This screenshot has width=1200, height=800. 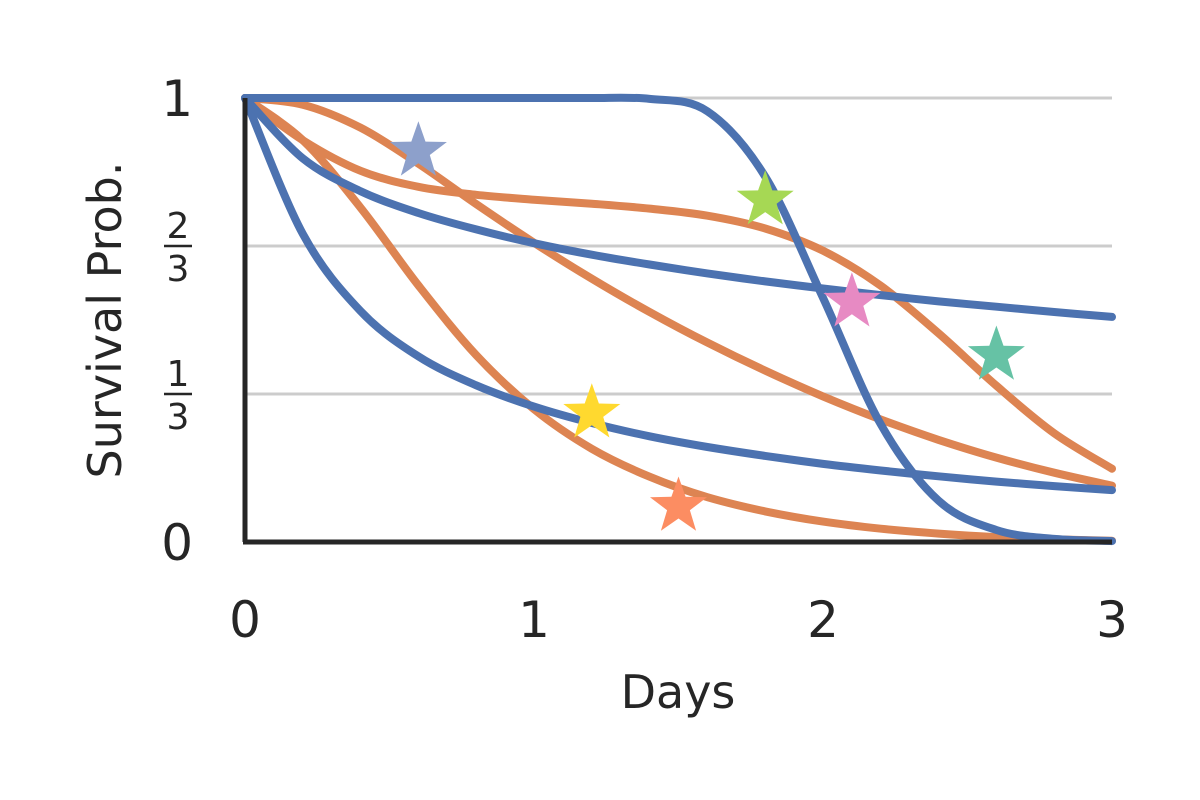 What do you see at coordinates (678, 692) in the screenshot?
I see `x-axis-label: Days` at bounding box center [678, 692].